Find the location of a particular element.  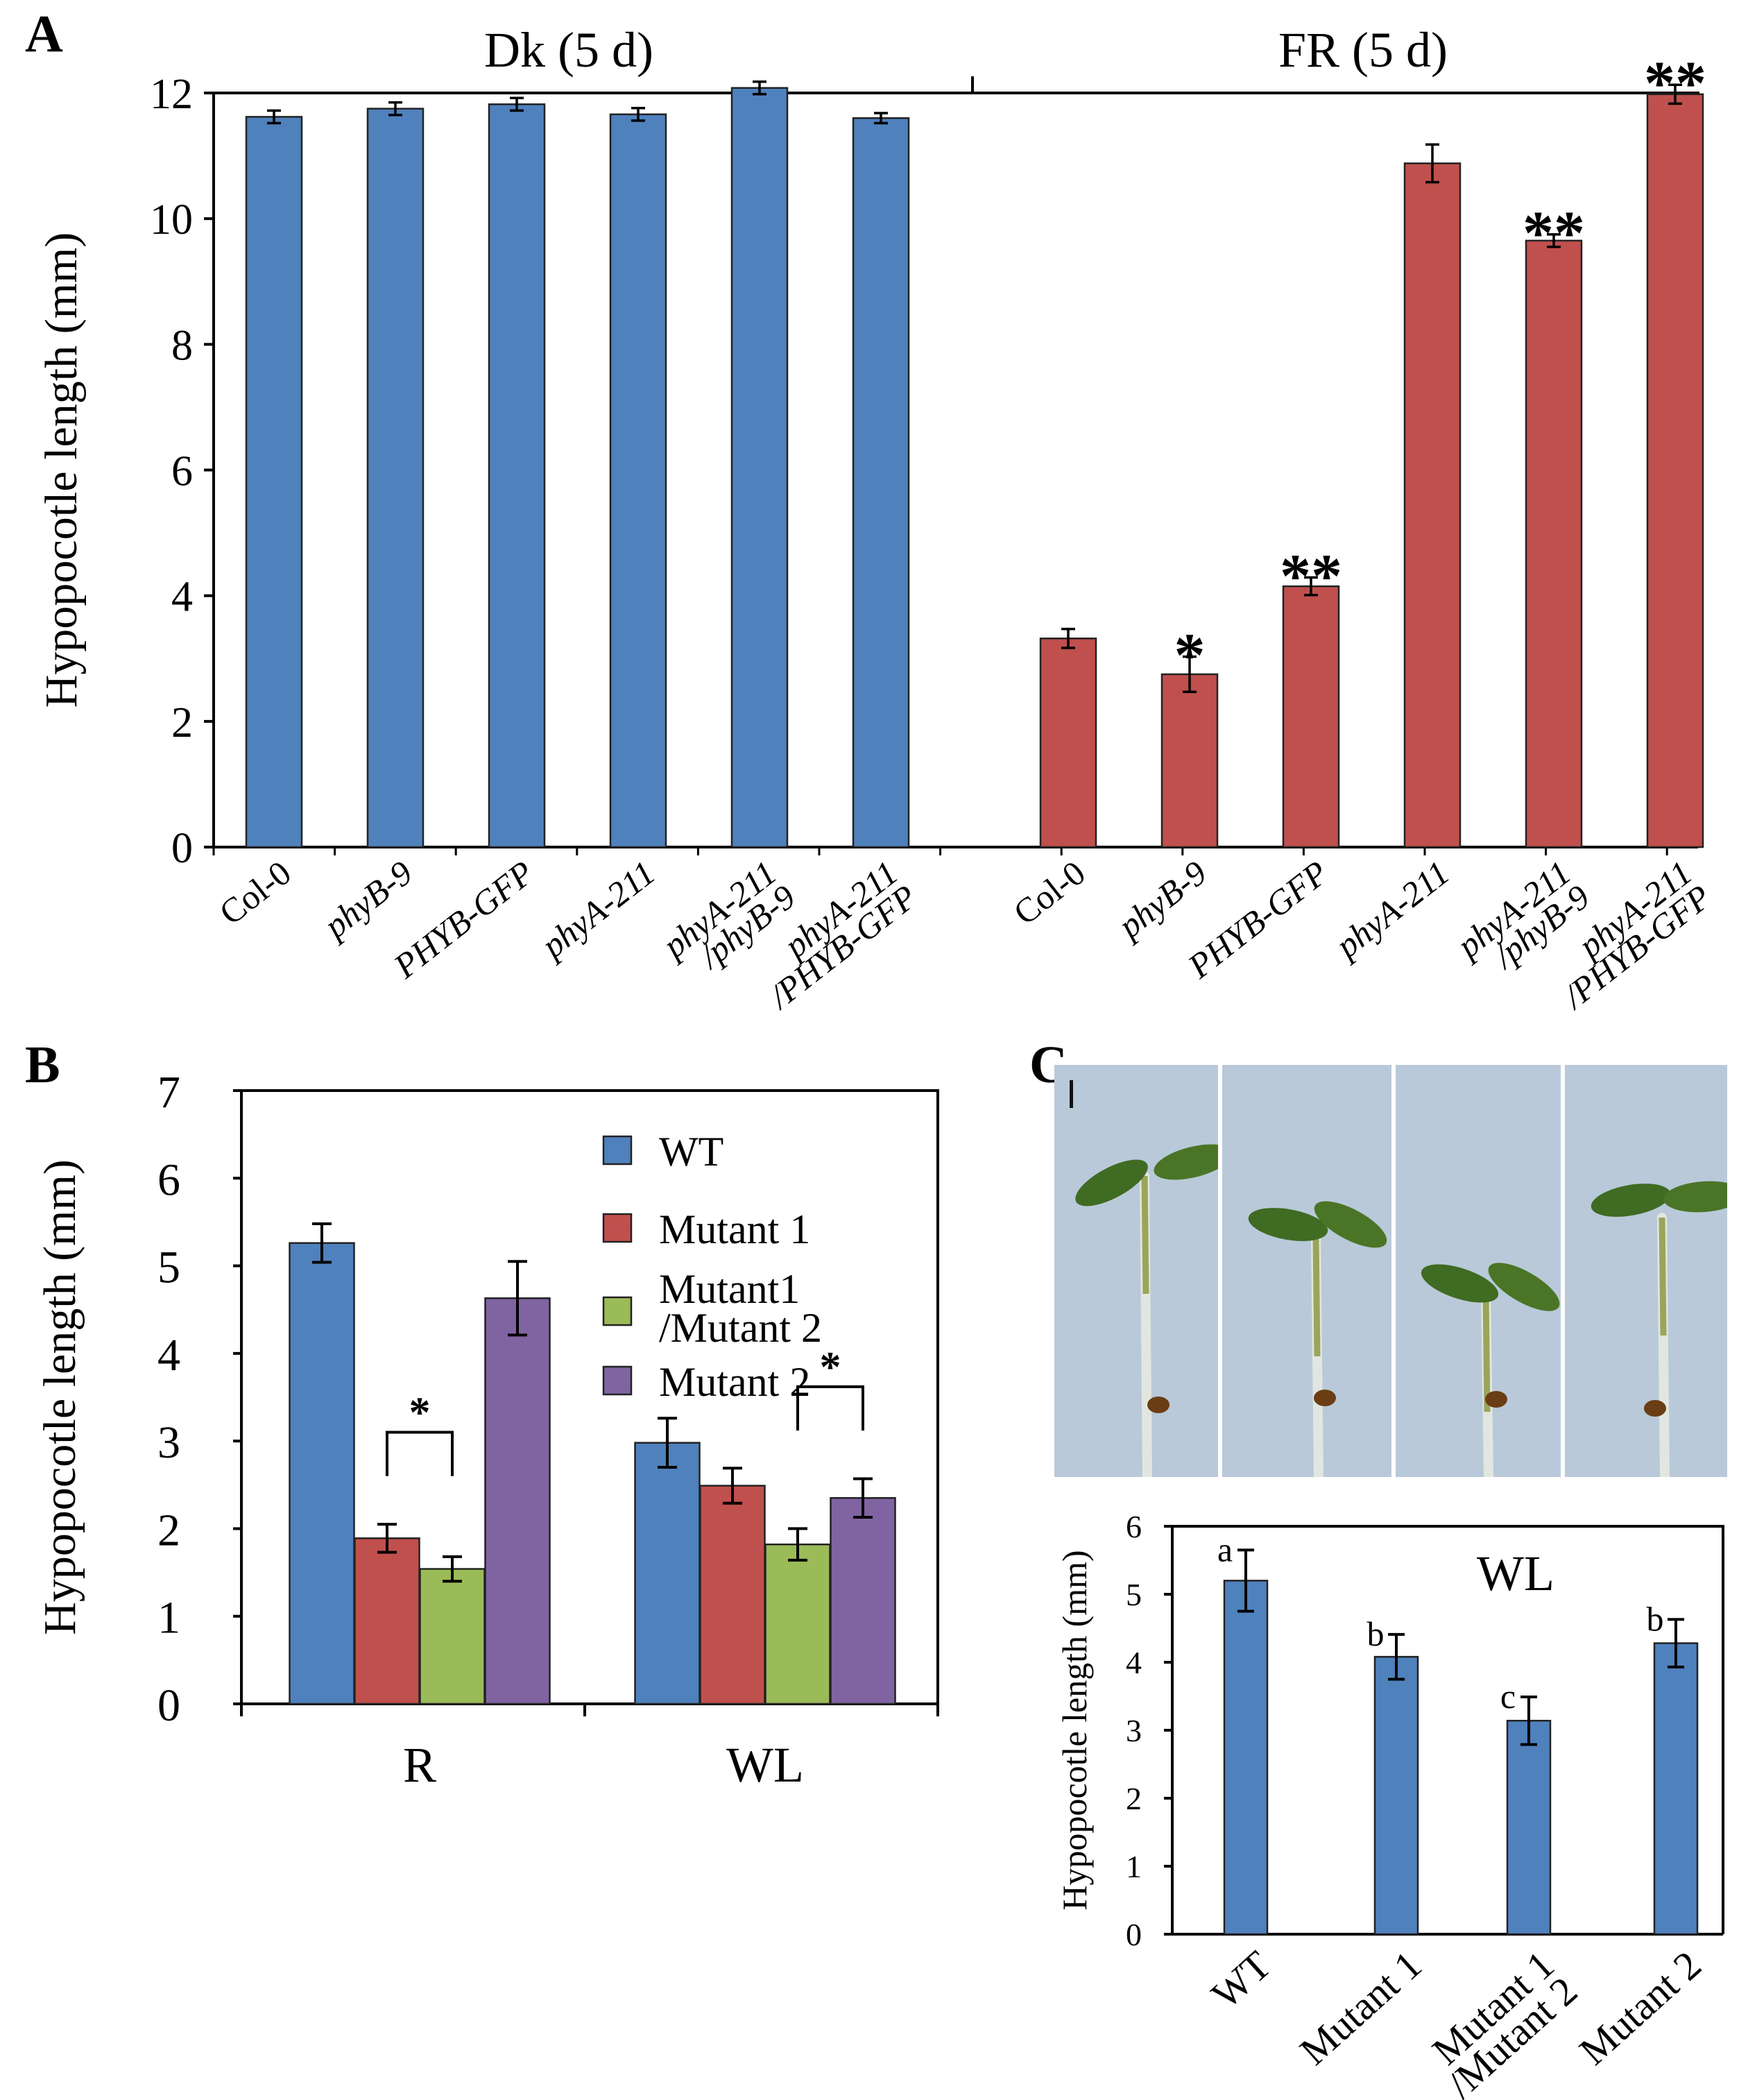

panel-a-bar-dk-phya-211-label: phyA-211 is located at coordinates (597, 910).